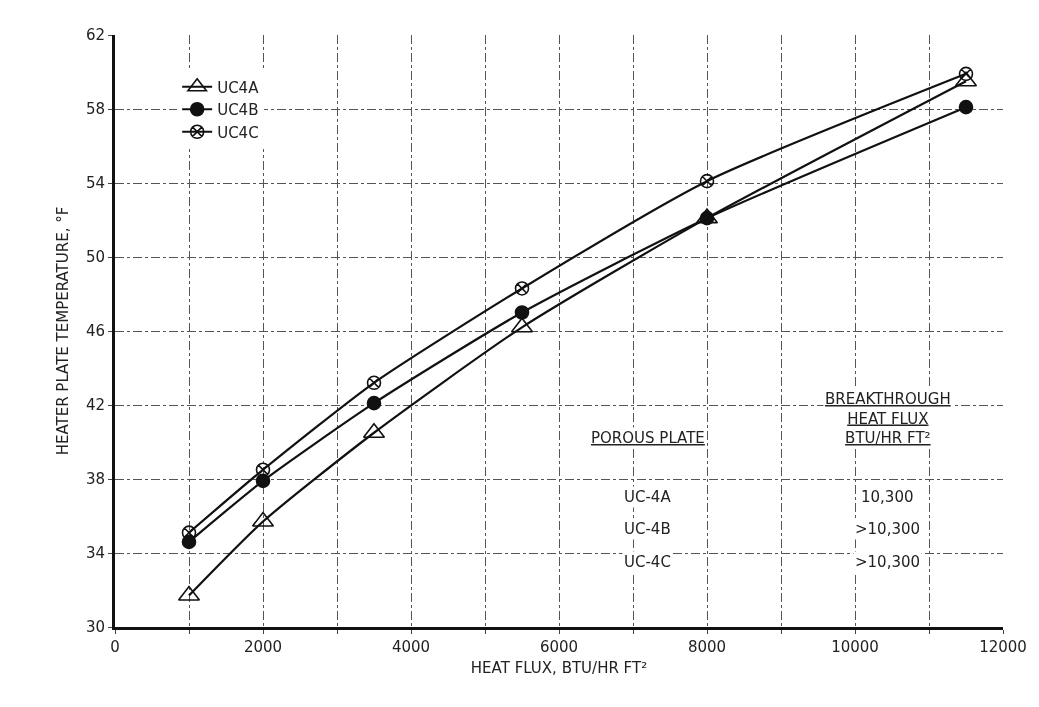  Describe the element at coordinates (95, 35) in the screenshot. I see `y-tick-label: 62` at that location.